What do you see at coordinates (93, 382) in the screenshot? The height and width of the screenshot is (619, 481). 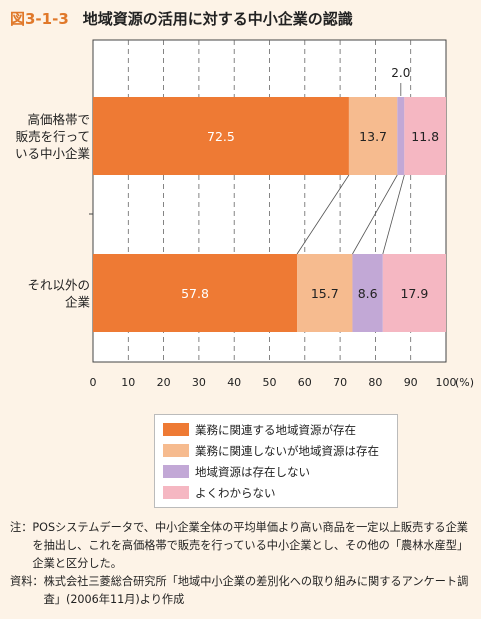 I see `x-tick-label: 0` at bounding box center [93, 382].